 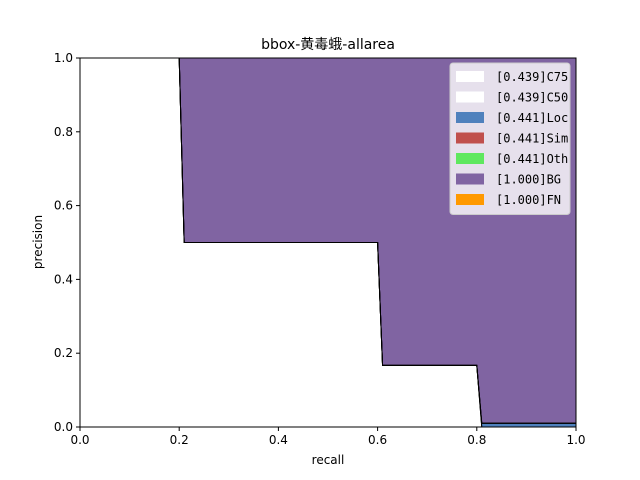 I want to click on y-tick-label: 0.0, so click(x=63, y=427).